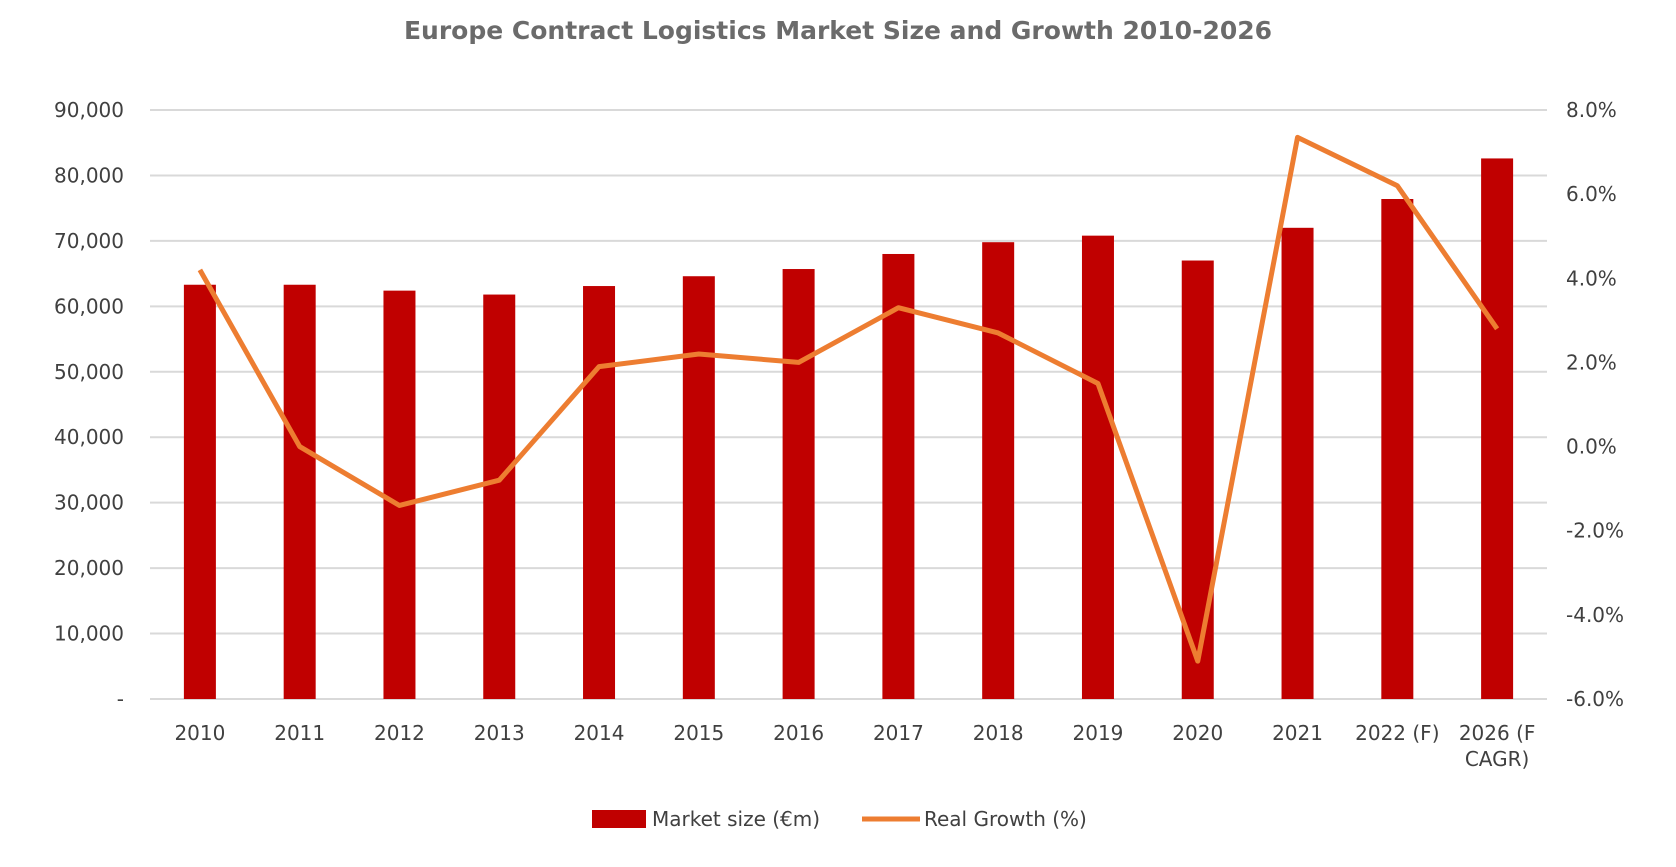 Image resolution: width=1676 pixels, height=867 pixels. What do you see at coordinates (89, 306) in the screenshot?
I see `left-tick-label: 60,000` at bounding box center [89, 306].